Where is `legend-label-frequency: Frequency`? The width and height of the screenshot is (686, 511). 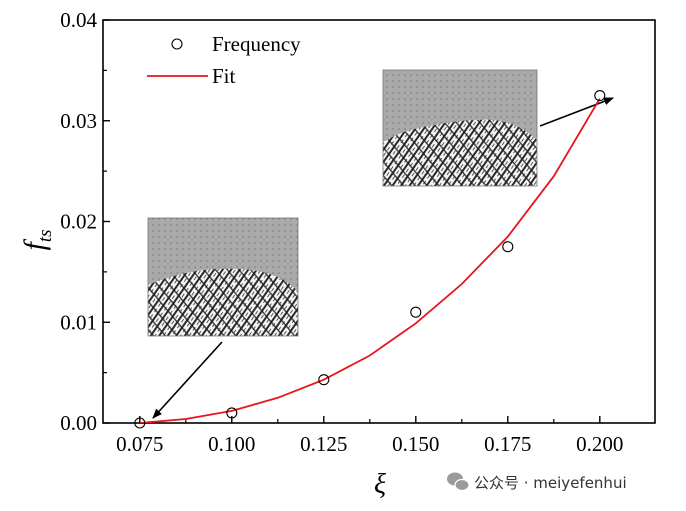
legend-label-frequency: Frequency is located at coordinates (256, 44).